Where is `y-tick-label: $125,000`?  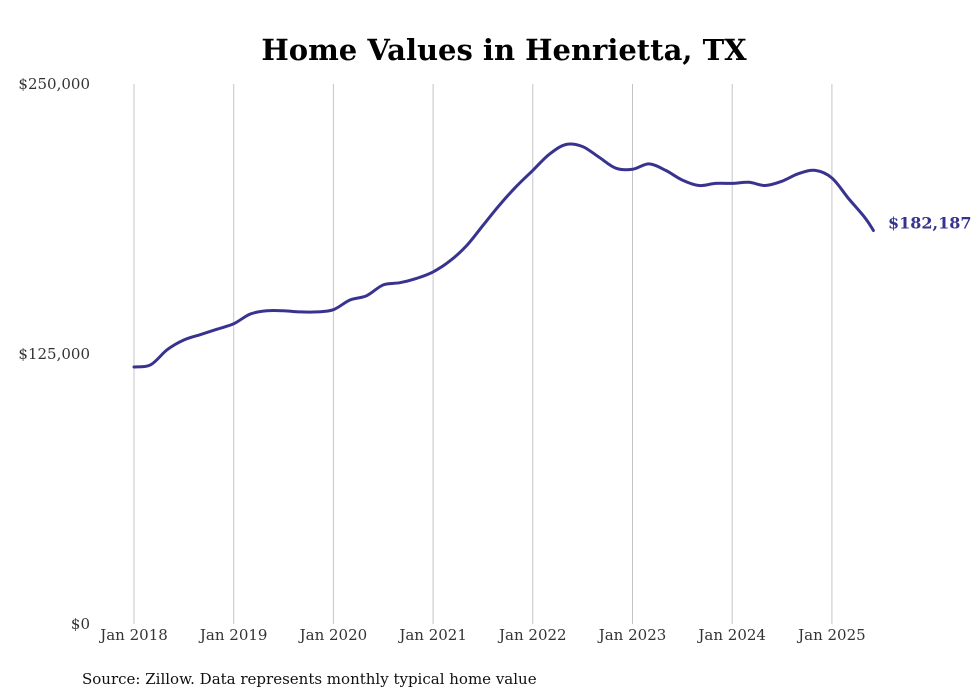 y-tick-label: $125,000 is located at coordinates (54, 354).